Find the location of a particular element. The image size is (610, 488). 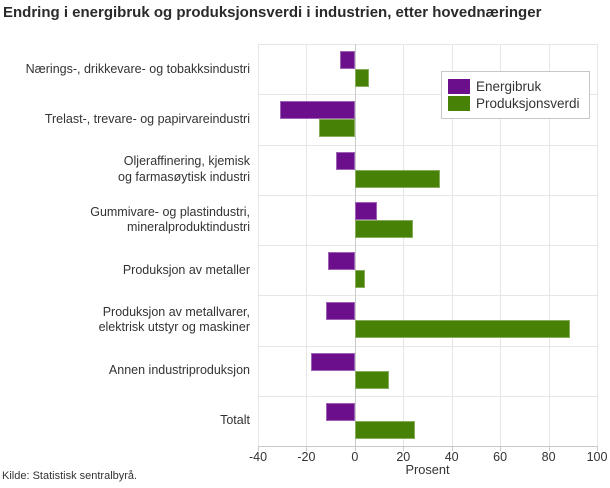

category-label: Trelast-, trevare- og papirvareindustri is located at coordinates (147, 118).